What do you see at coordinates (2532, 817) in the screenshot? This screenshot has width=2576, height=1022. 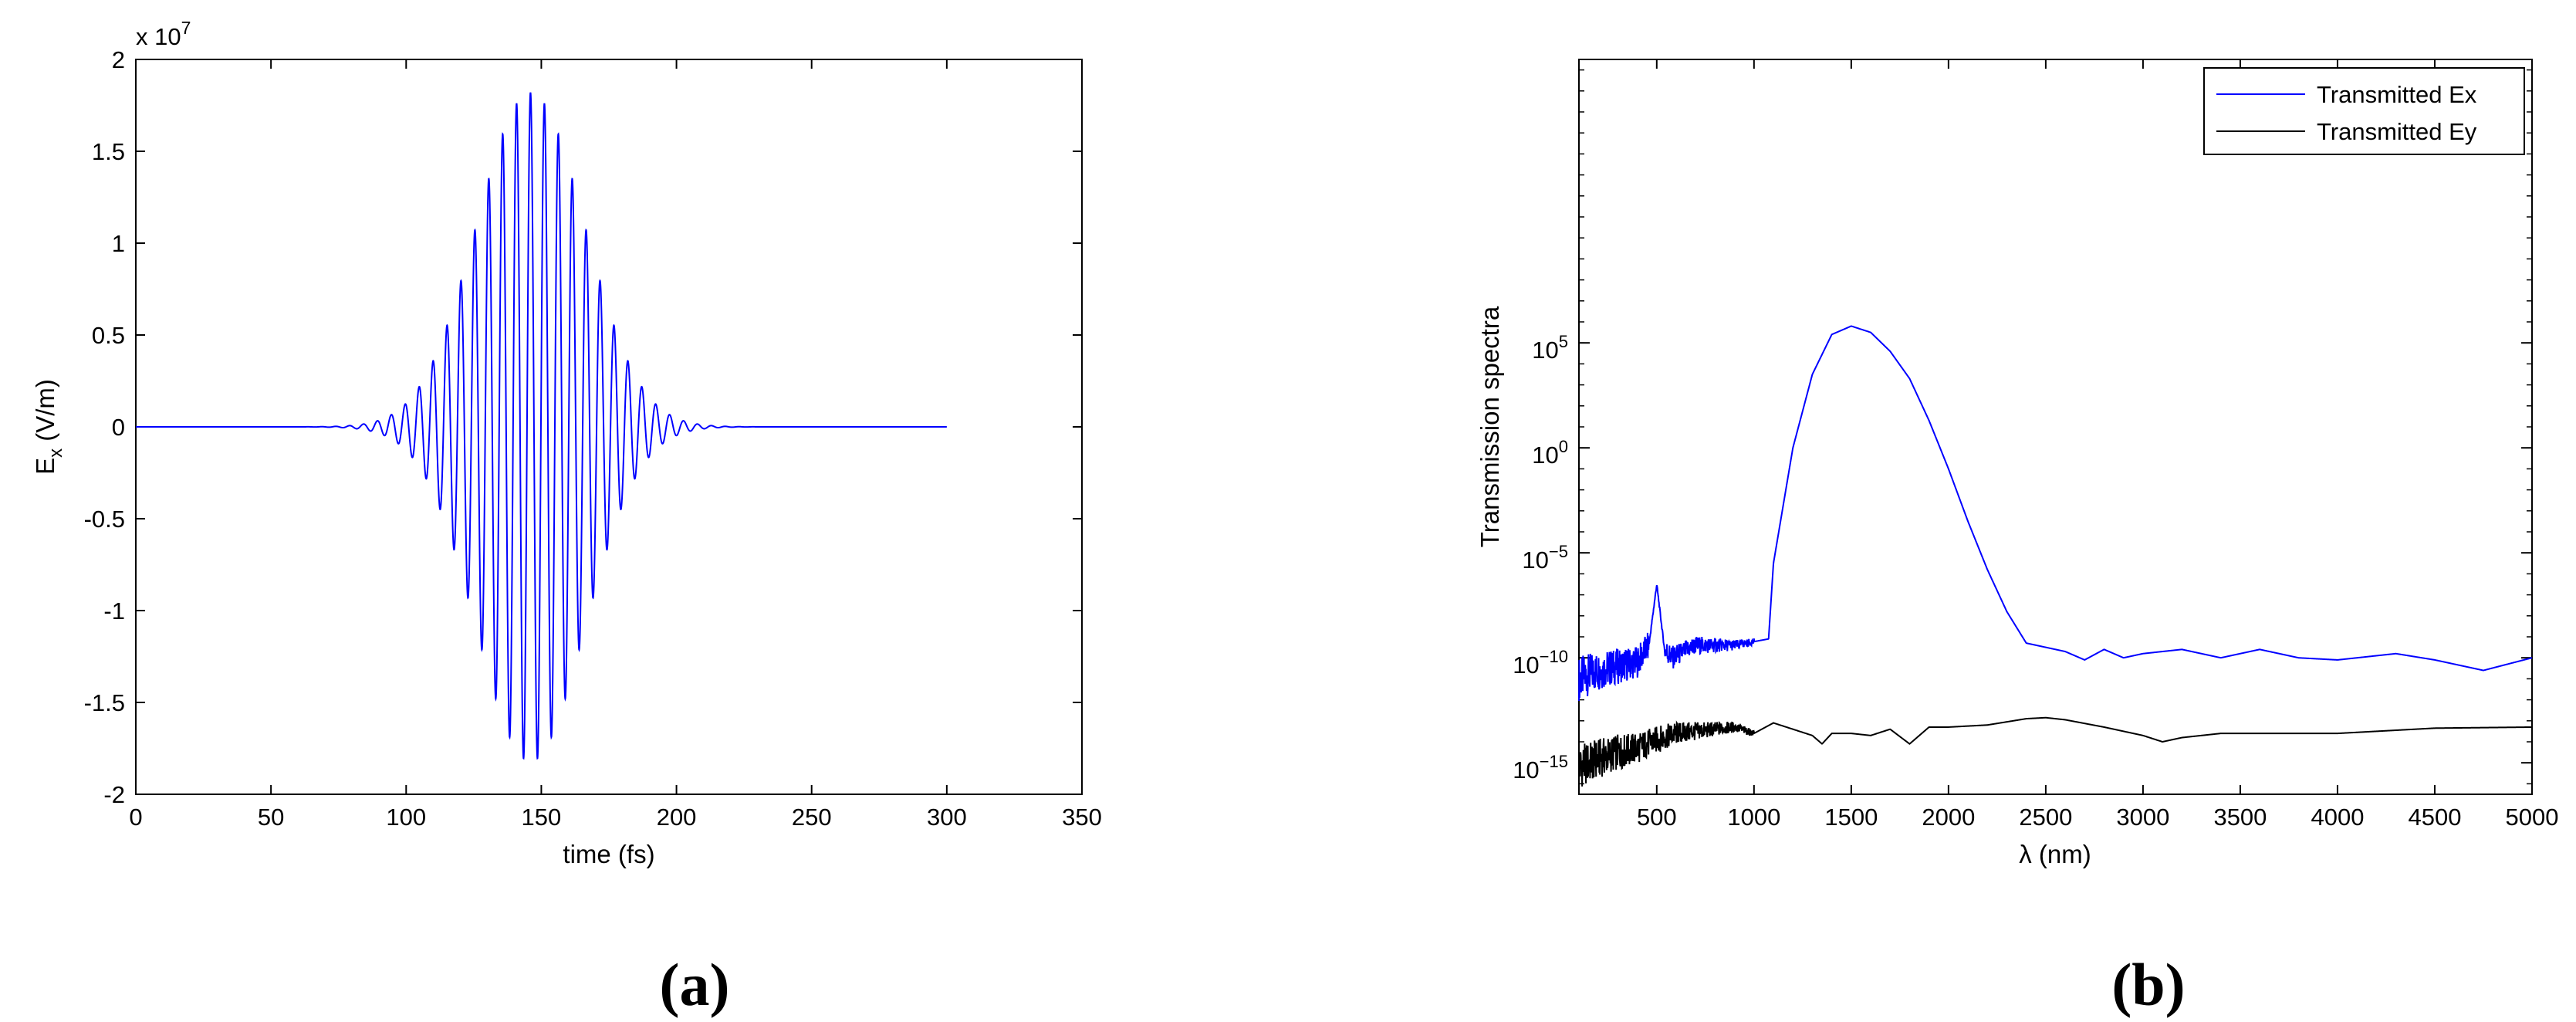 I see `chart-b-x-tick-label: 5000` at bounding box center [2532, 817].